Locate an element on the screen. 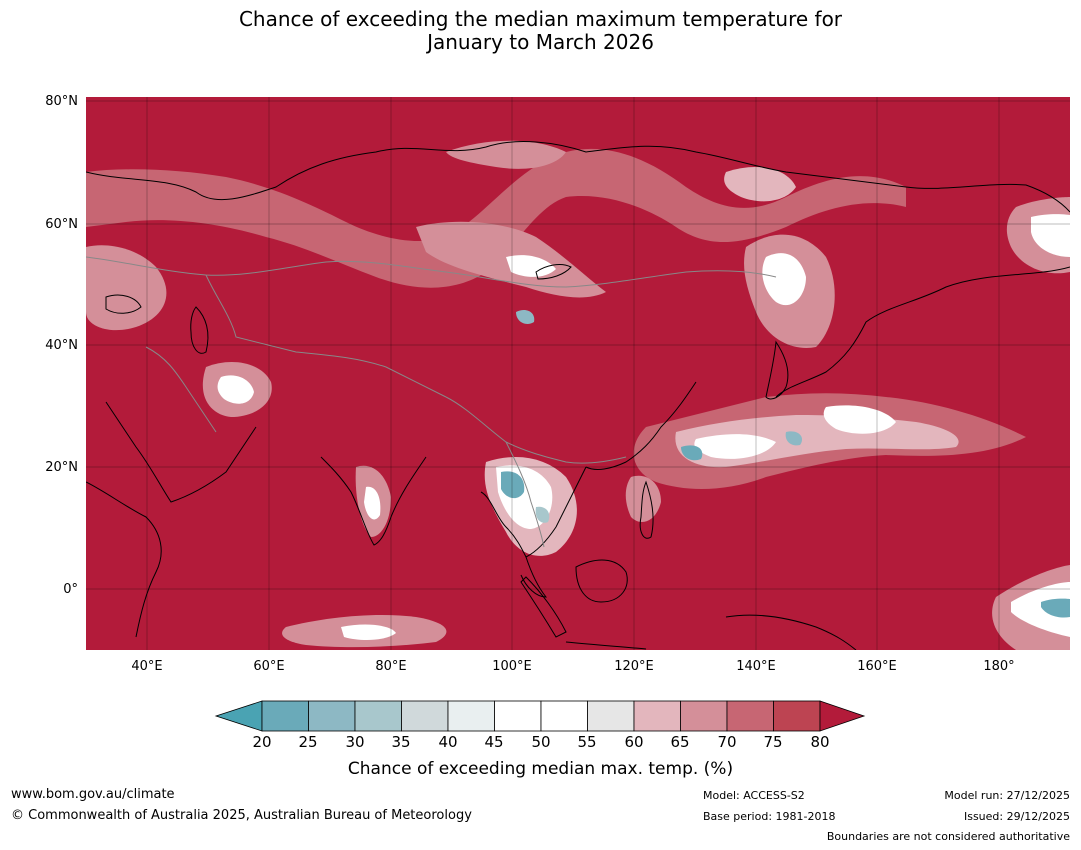 The width and height of the screenshot is (1081, 850). lat-tick-20n: 20°N is located at coordinates (61, 467).